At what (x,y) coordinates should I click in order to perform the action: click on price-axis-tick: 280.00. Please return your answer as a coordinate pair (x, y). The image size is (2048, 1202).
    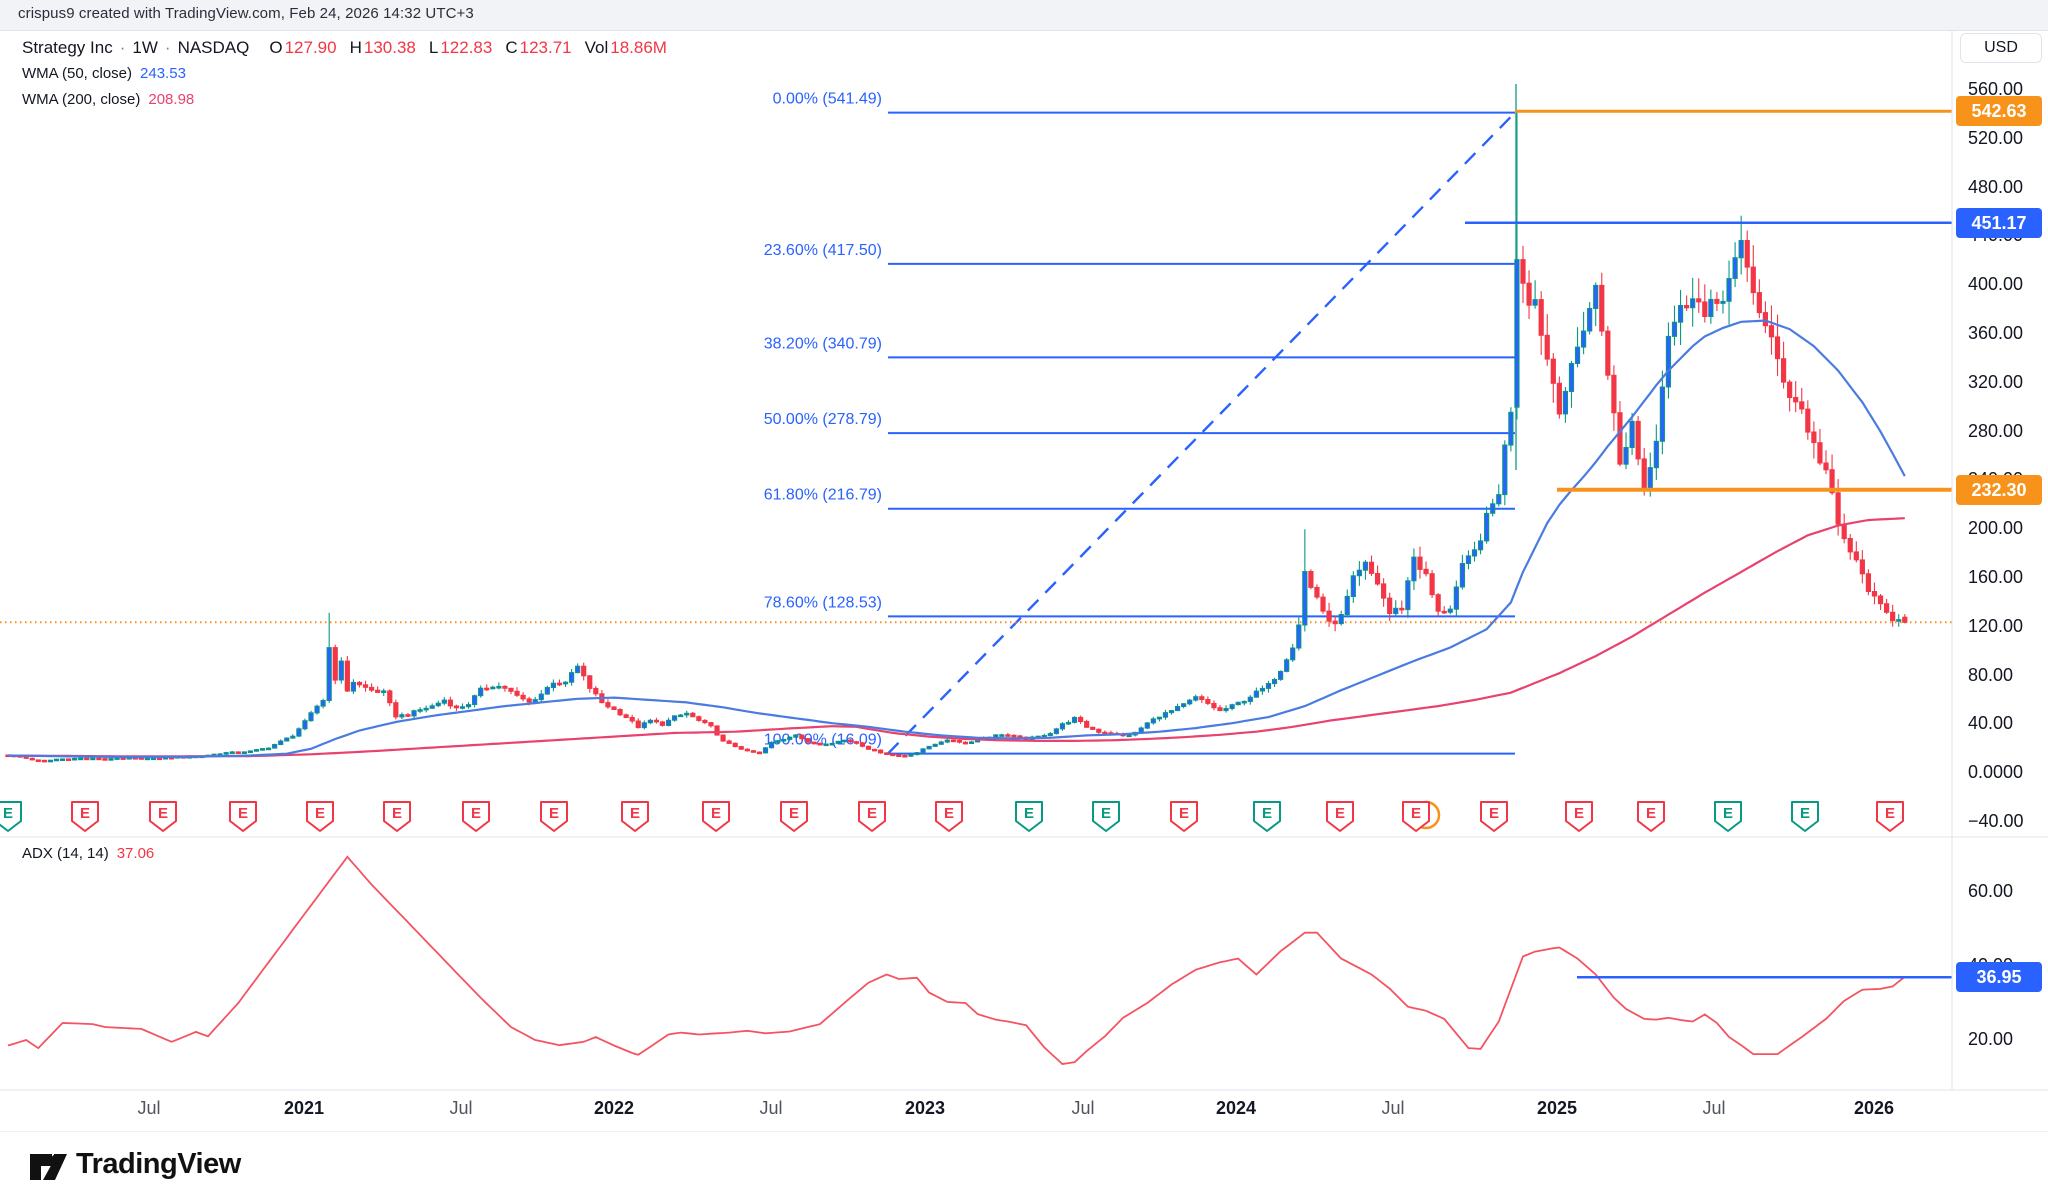
    Looking at the image, I should click on (1996, 430).